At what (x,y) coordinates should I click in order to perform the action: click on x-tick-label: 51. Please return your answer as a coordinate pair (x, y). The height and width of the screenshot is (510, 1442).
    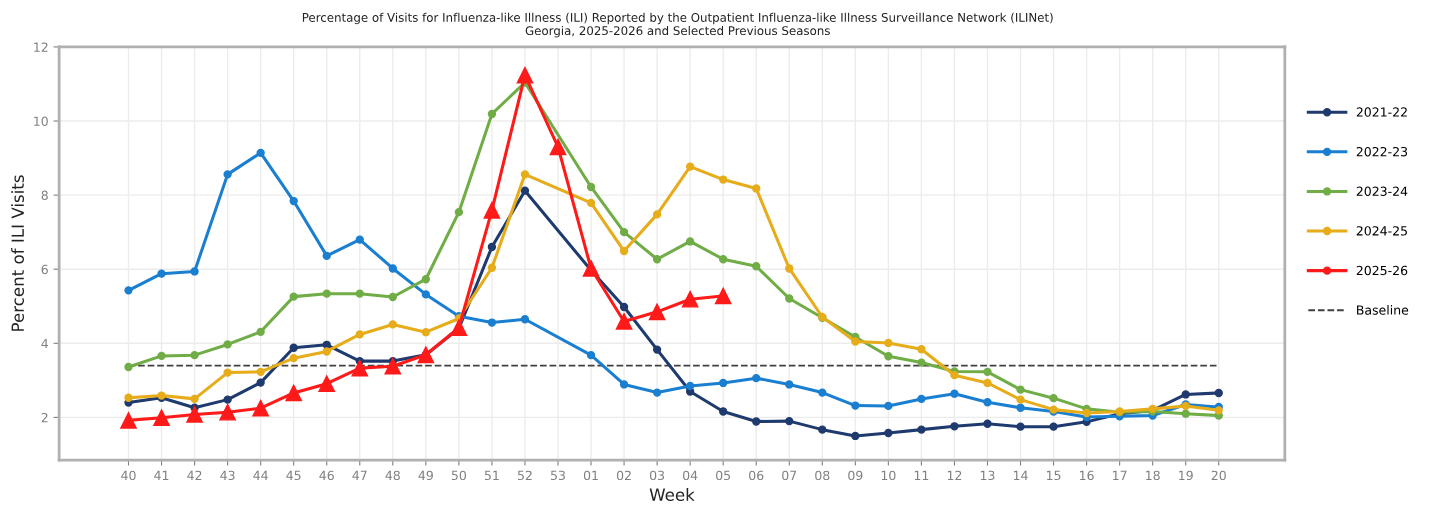
    Looking at the image, I should click on (491, 475).